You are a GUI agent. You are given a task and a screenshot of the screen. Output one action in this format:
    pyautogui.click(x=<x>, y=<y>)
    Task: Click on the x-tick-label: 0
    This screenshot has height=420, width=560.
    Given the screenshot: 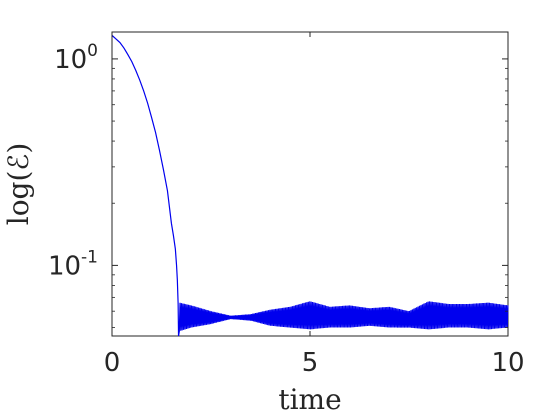 What is the action you would take?
    pyautogui.click(x=112, y=363)
    